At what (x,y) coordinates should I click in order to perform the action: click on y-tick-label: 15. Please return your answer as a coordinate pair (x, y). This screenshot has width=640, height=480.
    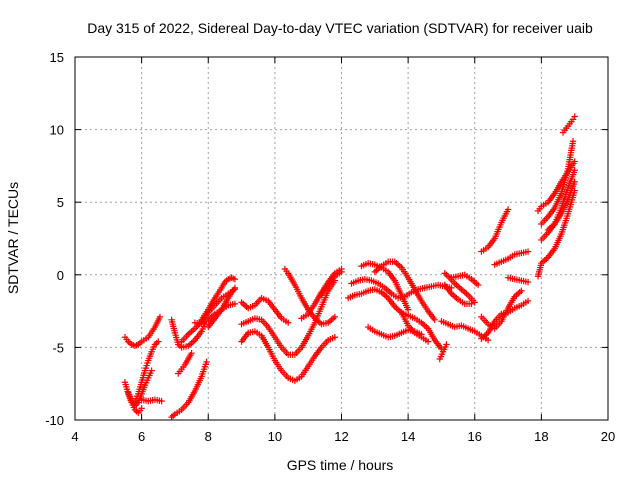
    Looking at the image, I should click on (57, 57).